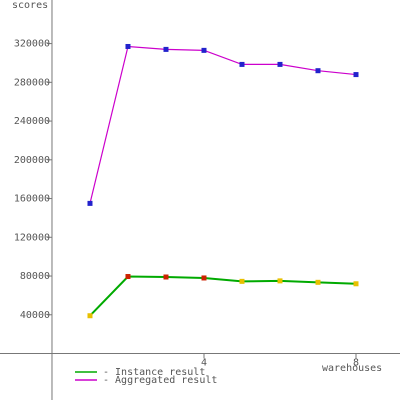 This screenshot has width=400, height=400. I want to click on y-tick-label: 40000, so click(35, 315).